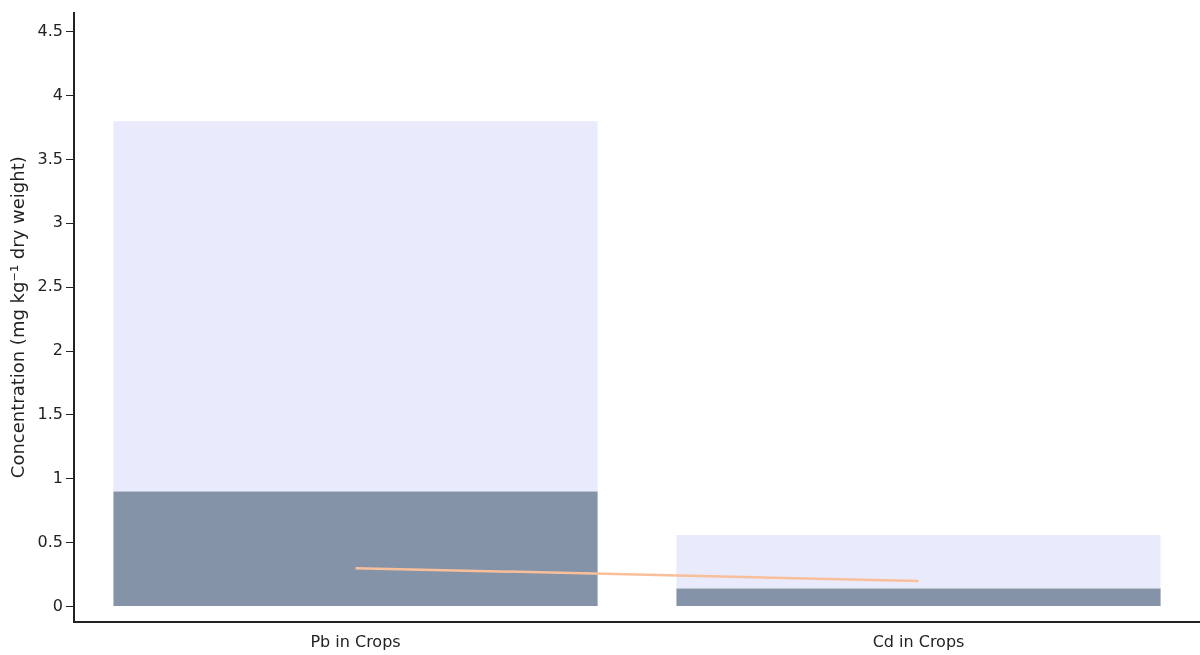 This screenshot has width=1200, height=655. I want to click on y-tick-label: 0, so click(58, 605).